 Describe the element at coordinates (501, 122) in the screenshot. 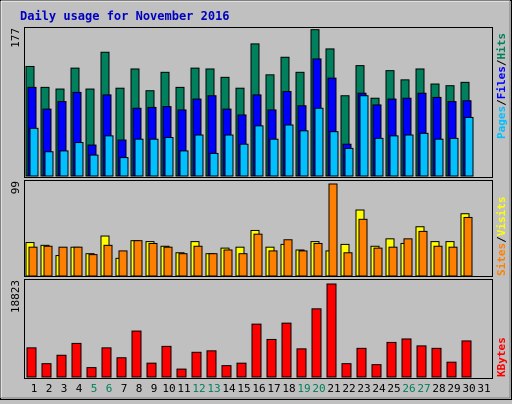

I see `legend-pages: Pages` at that location.